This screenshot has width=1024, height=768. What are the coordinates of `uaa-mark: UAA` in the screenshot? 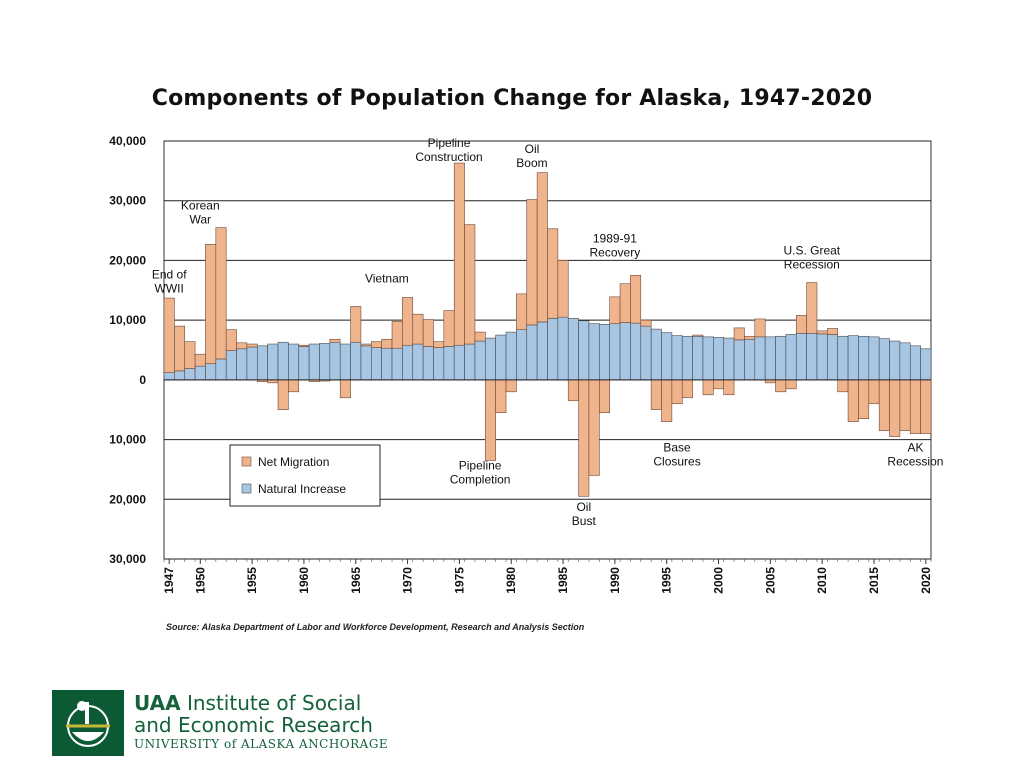 It's located at (157, 703).